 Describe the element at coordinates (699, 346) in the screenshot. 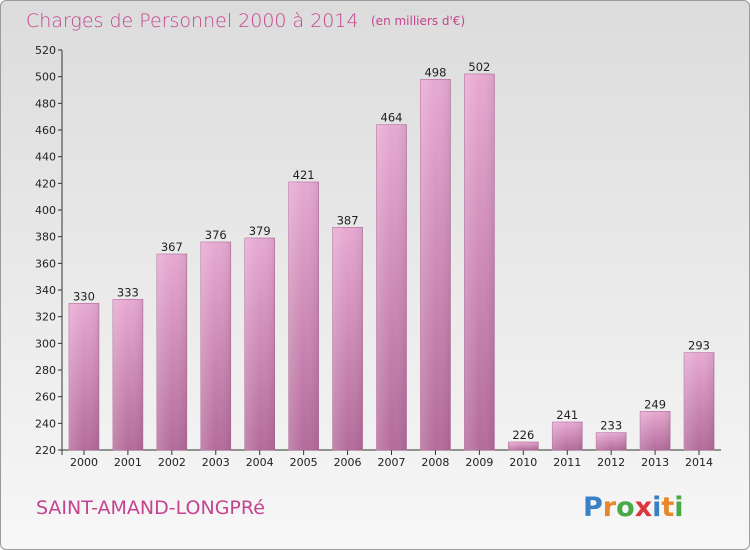

I see `bar-value-label: 293` at that location.